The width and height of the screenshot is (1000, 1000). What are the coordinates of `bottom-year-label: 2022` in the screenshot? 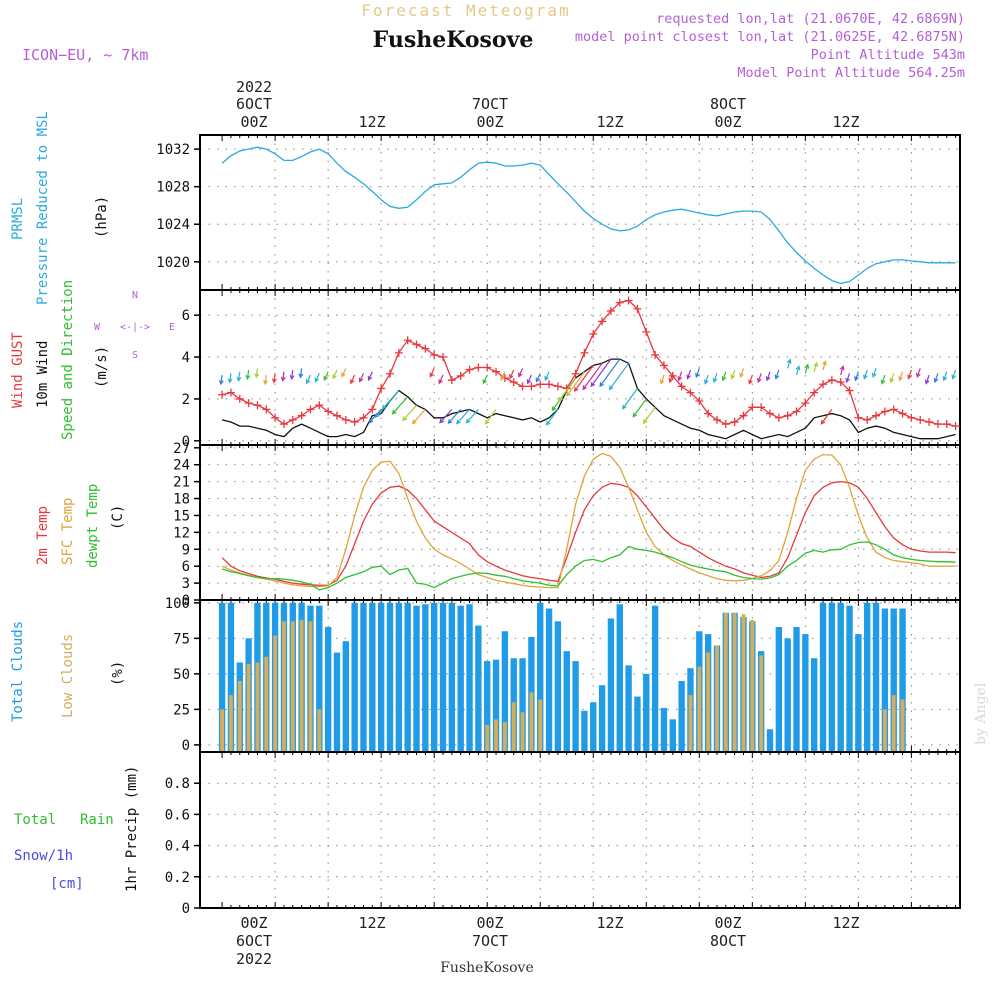 It's located at (254, 959).